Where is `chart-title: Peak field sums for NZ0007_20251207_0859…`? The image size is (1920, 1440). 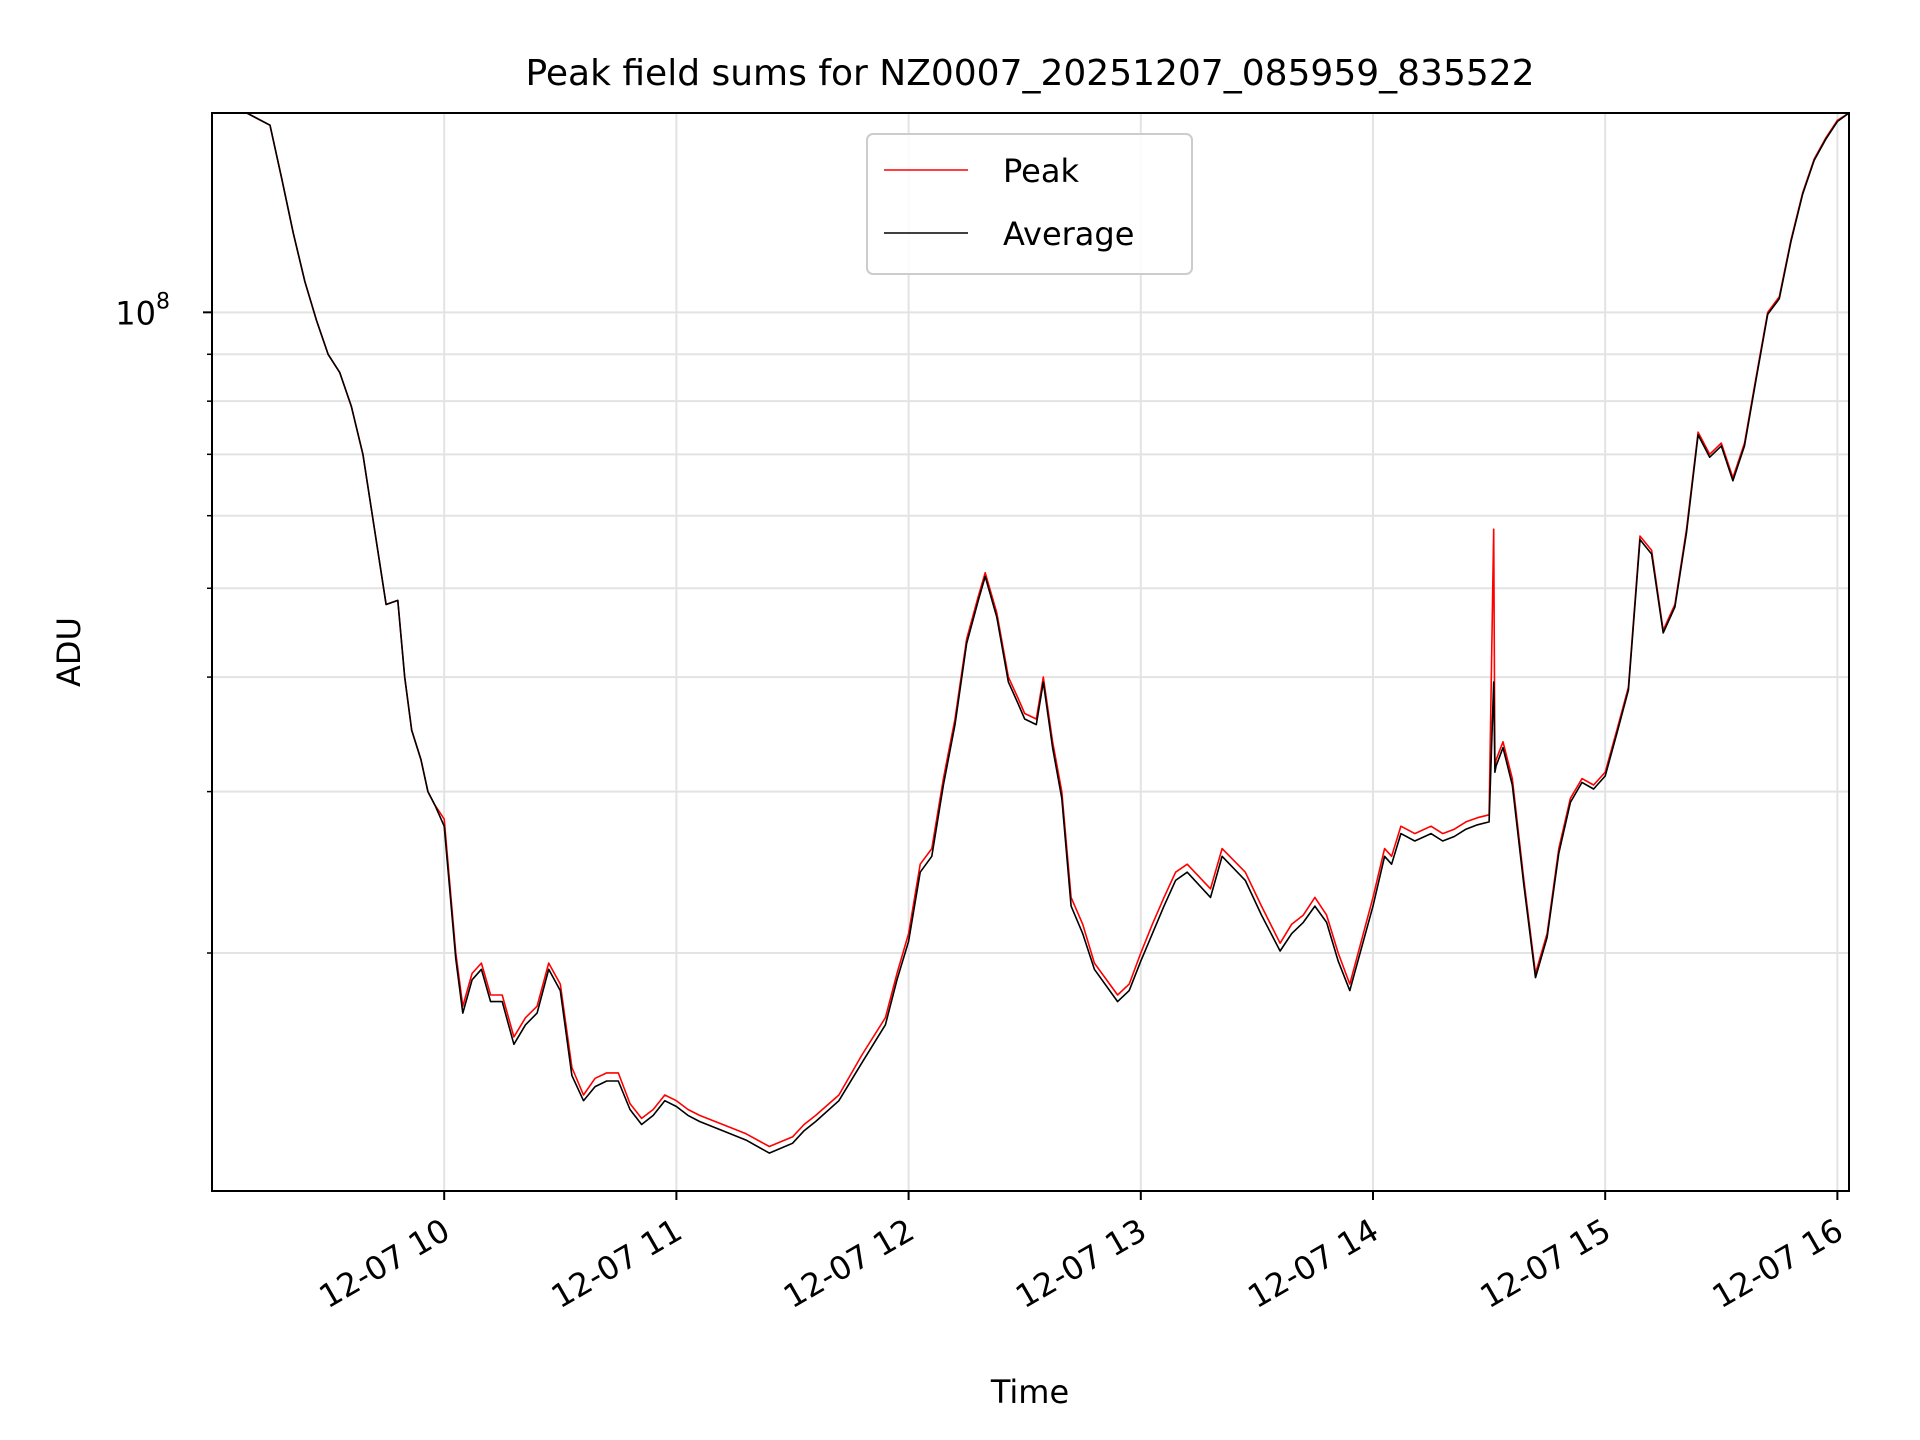
chart-title: Peak field sums for NZ0007_20251207_0859… is located at coordinates (1029, 73).